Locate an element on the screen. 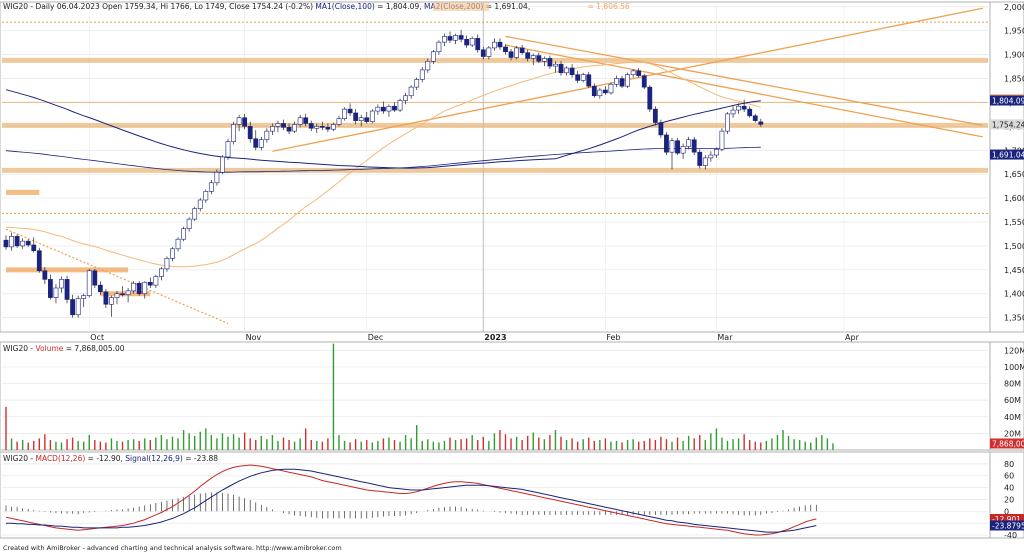 Image resolution: width=1024 pixels, height=553 pixels. macd-header-value: = -12.90, is located at coordinates (107, 458).